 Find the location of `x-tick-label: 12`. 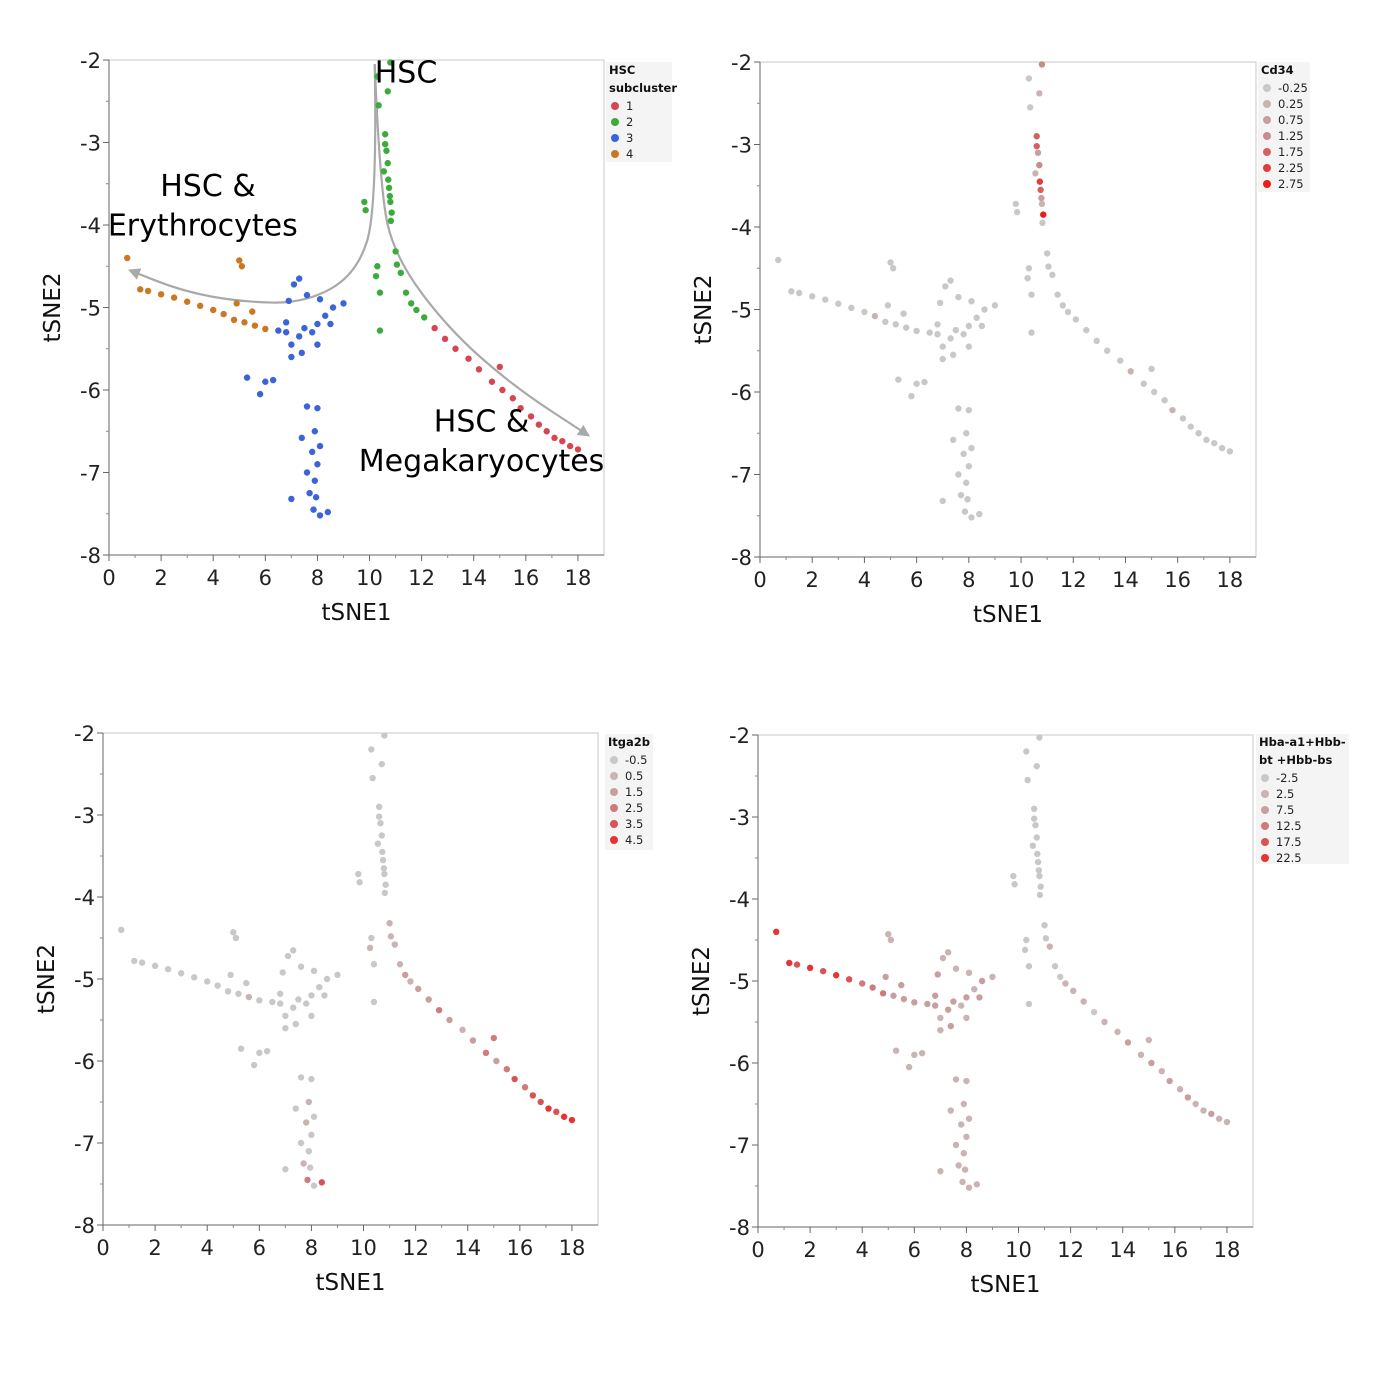

x-tick-label: 12 is located at coordinates (421, 578).